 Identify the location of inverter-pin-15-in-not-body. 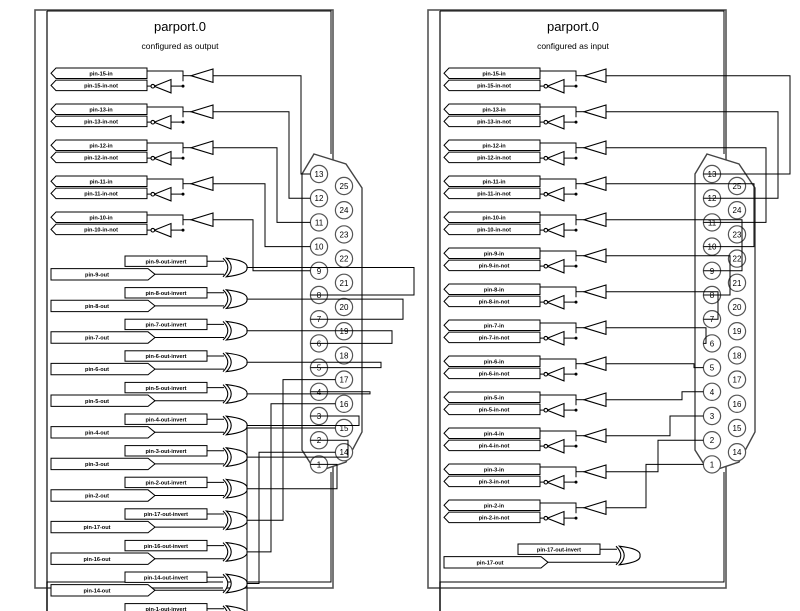
(162, 86).